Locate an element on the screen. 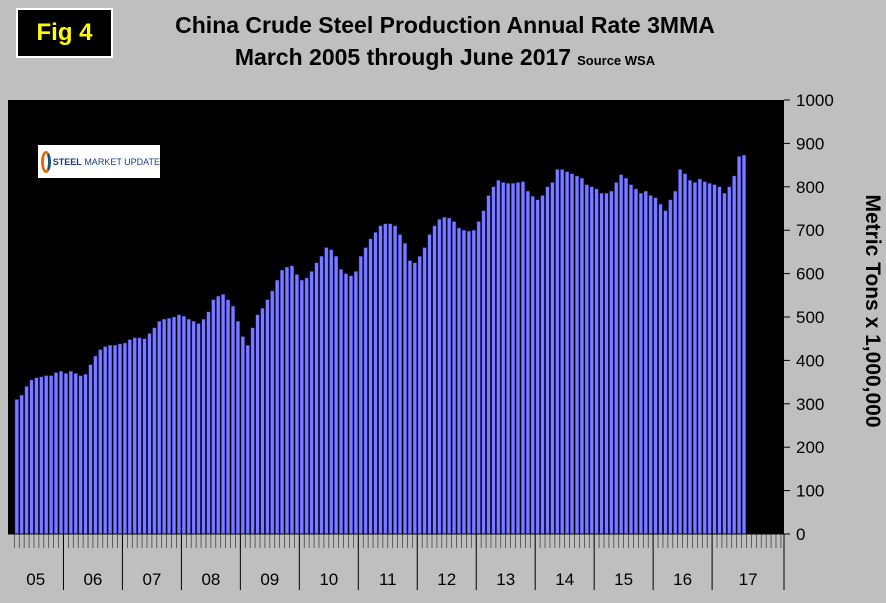  y-tick-label: 0 is located at coordinates (800, 534).